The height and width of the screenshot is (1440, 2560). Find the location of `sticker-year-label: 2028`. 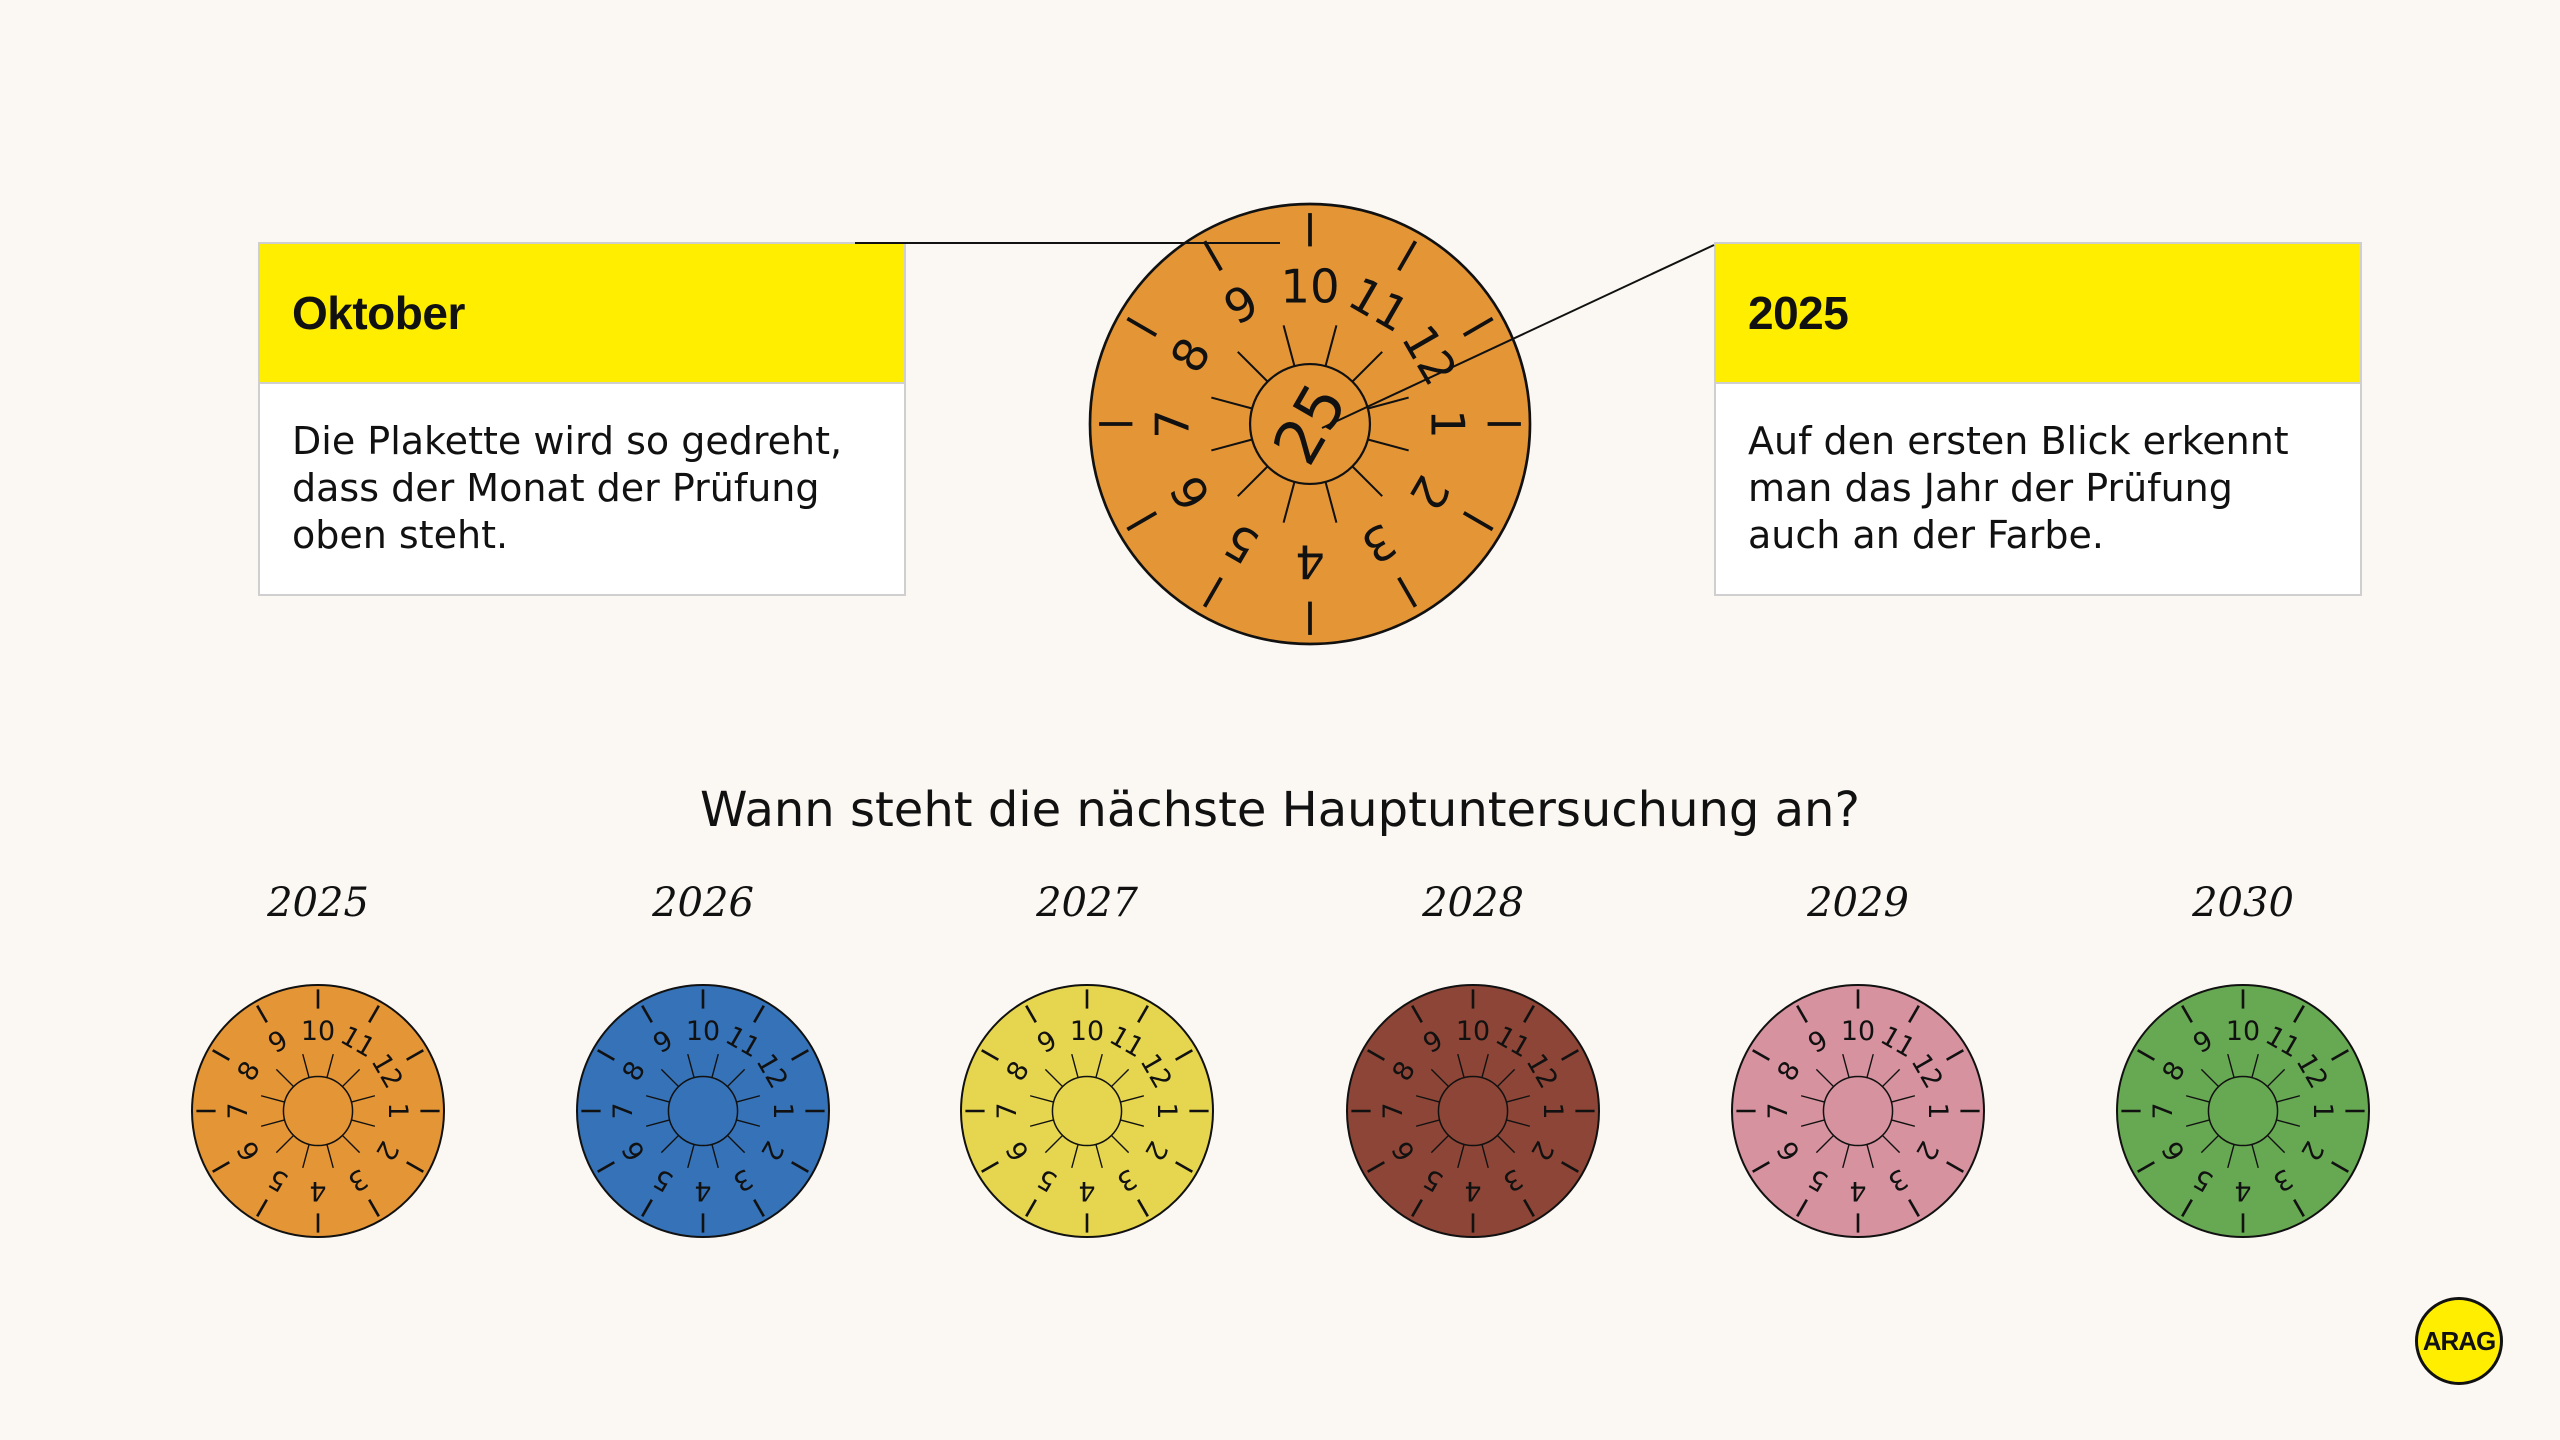

sticker-year-label: 2028 is located at coordinates (1473, 903).